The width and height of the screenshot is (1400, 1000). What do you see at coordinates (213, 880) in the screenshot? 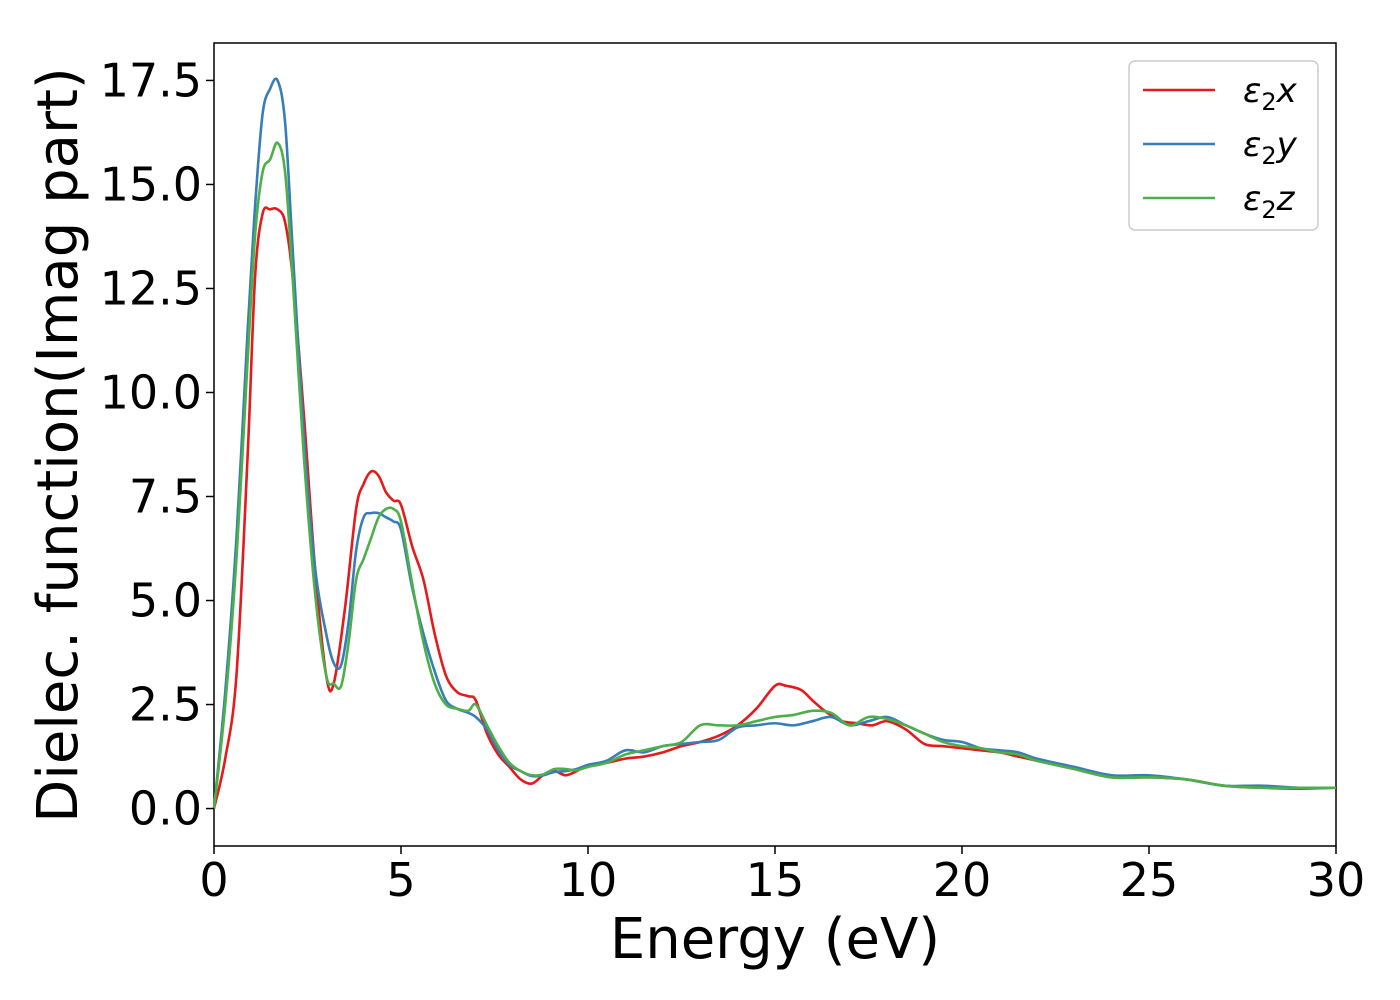
I see `x-tick-label: 0` at bounding box center [213, 880].